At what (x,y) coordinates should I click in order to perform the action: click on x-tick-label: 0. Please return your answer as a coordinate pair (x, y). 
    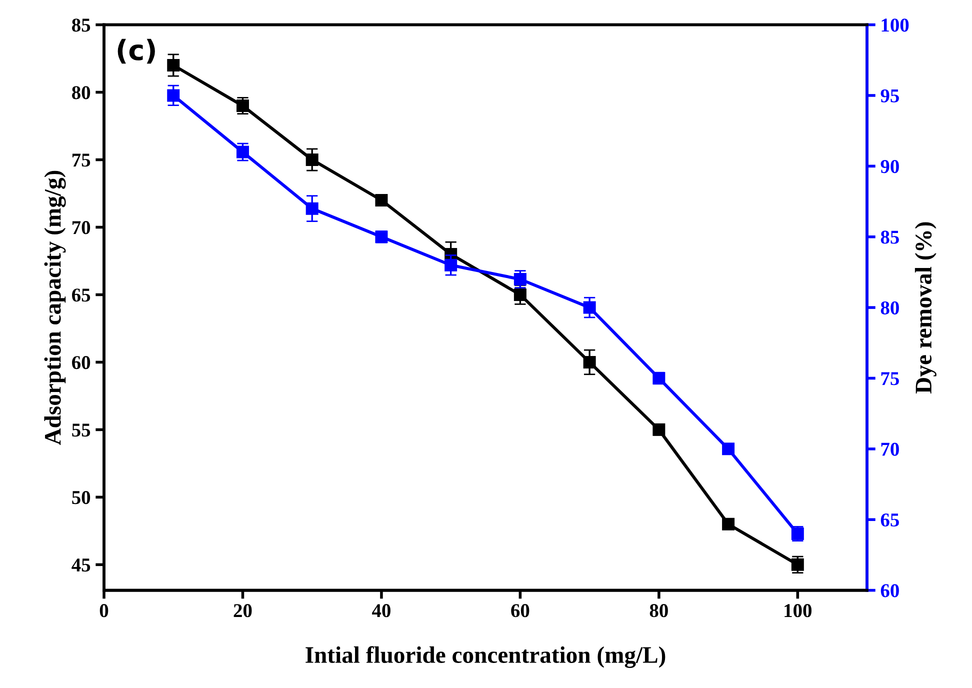
    Looking at the image, I should click on (104, 611).